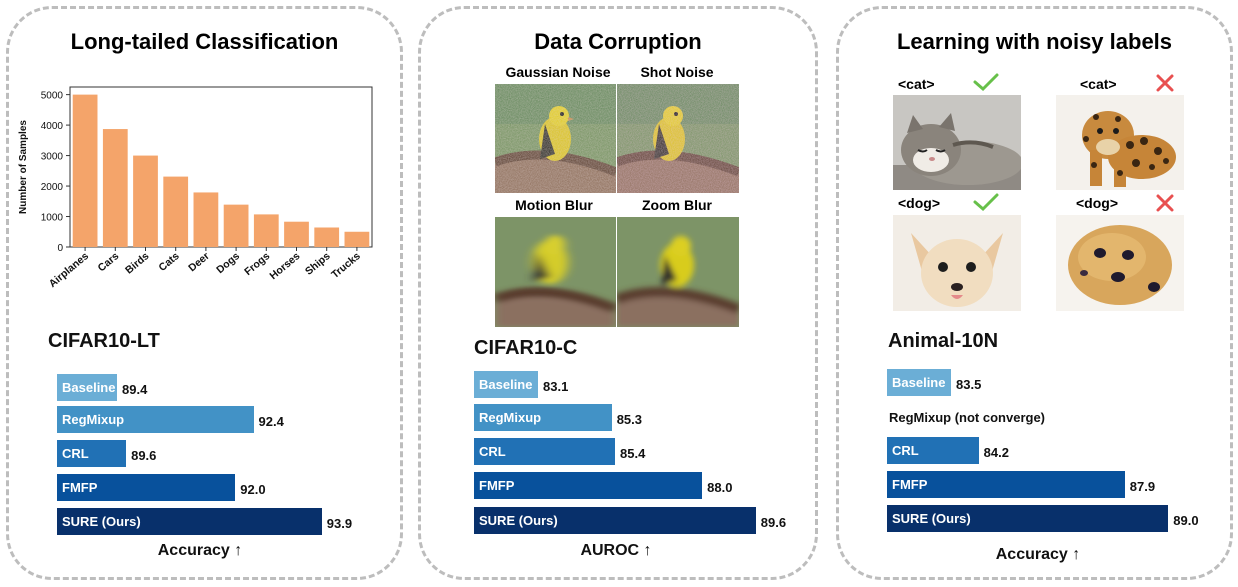 Image resolution: width=1238 pixels, height=587 pixels. I want to click on cat-image, so click(957, 142).